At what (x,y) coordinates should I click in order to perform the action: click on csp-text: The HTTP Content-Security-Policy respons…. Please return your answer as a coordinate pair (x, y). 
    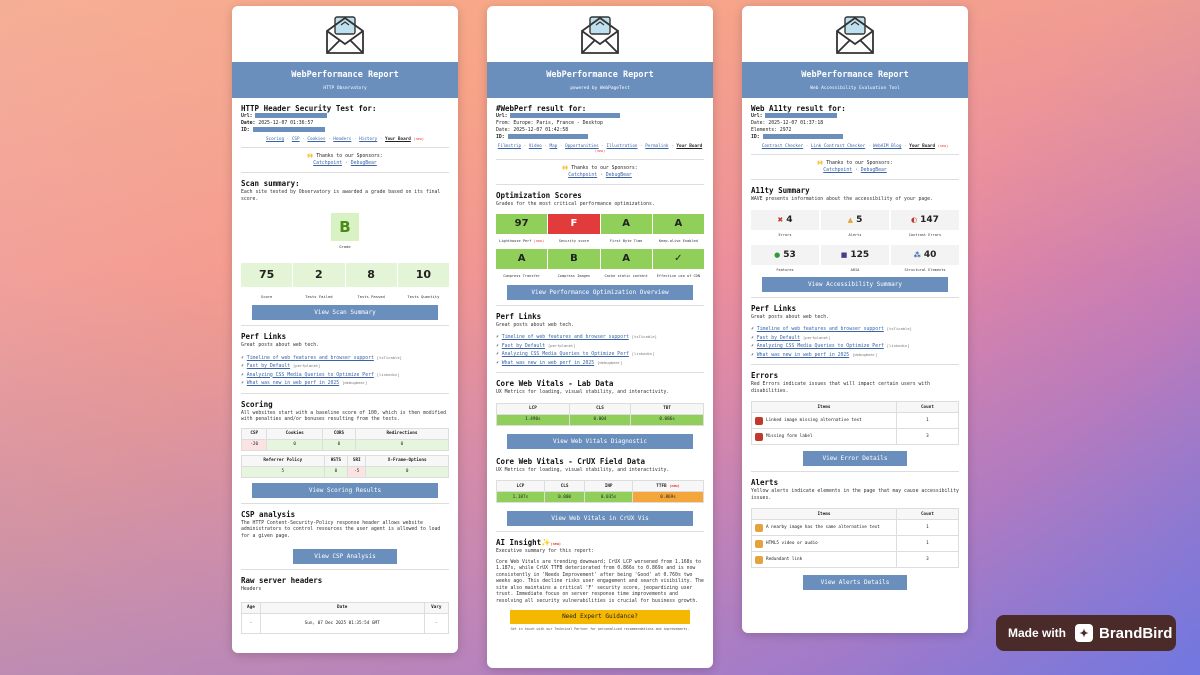
    Looking at the image, I should click on (341, 529).